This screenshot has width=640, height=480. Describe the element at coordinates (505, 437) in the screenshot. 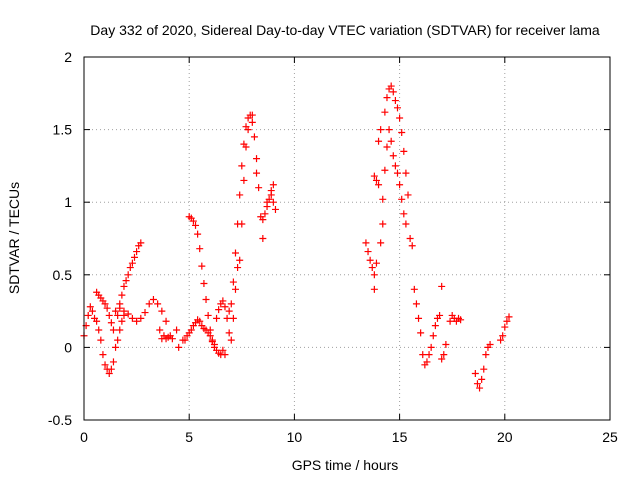

I see `x-tick-label: 20` at that location.